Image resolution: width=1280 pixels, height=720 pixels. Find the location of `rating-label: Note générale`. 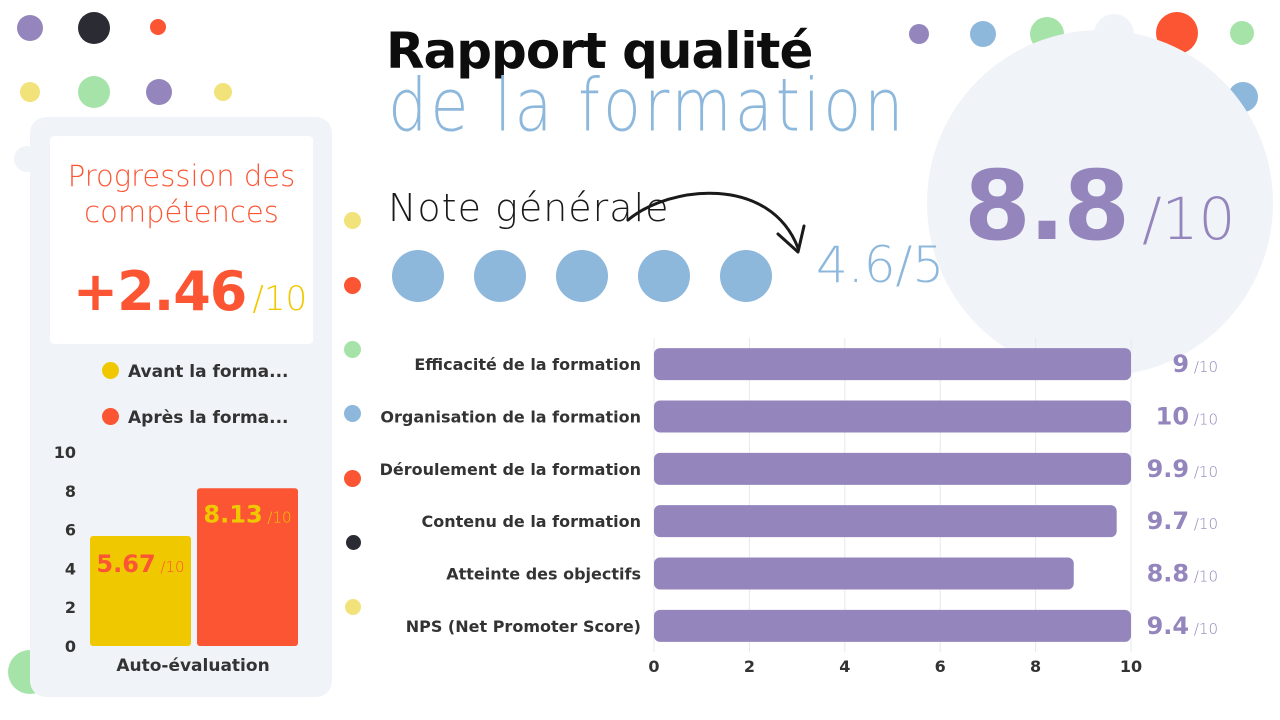

rating-label: Note générale is located at coordinates (529, 208).